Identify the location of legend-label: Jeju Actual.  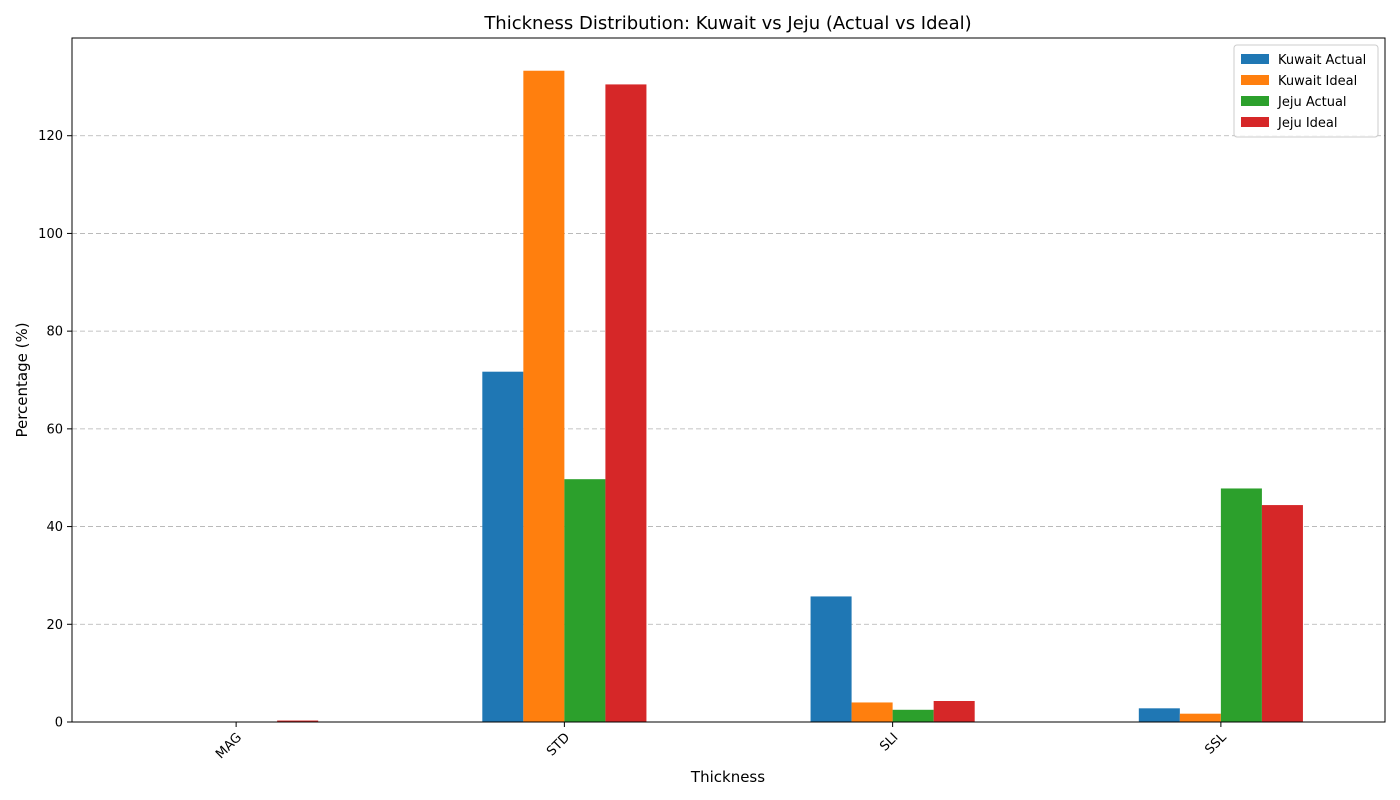
(1312, 102).